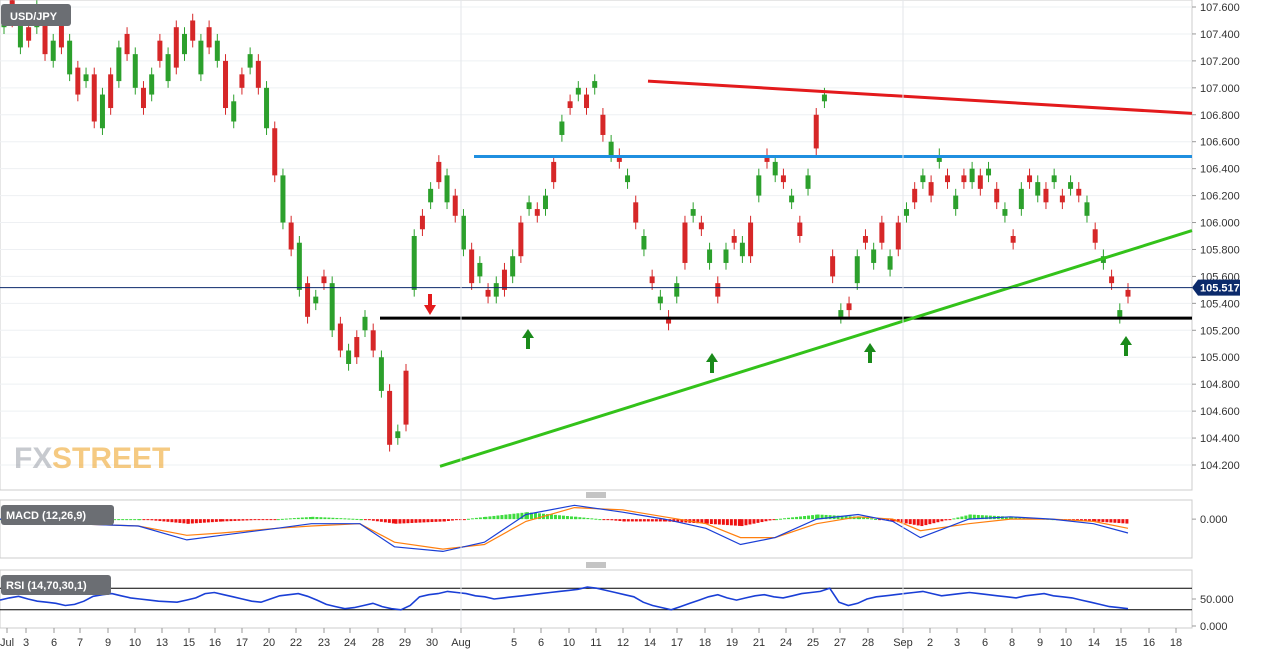 The image size is (1269, 660). Describe the element at coordinates (1220, 331) in the screenshot. I see `price-axis-label: 105.200` at that location.